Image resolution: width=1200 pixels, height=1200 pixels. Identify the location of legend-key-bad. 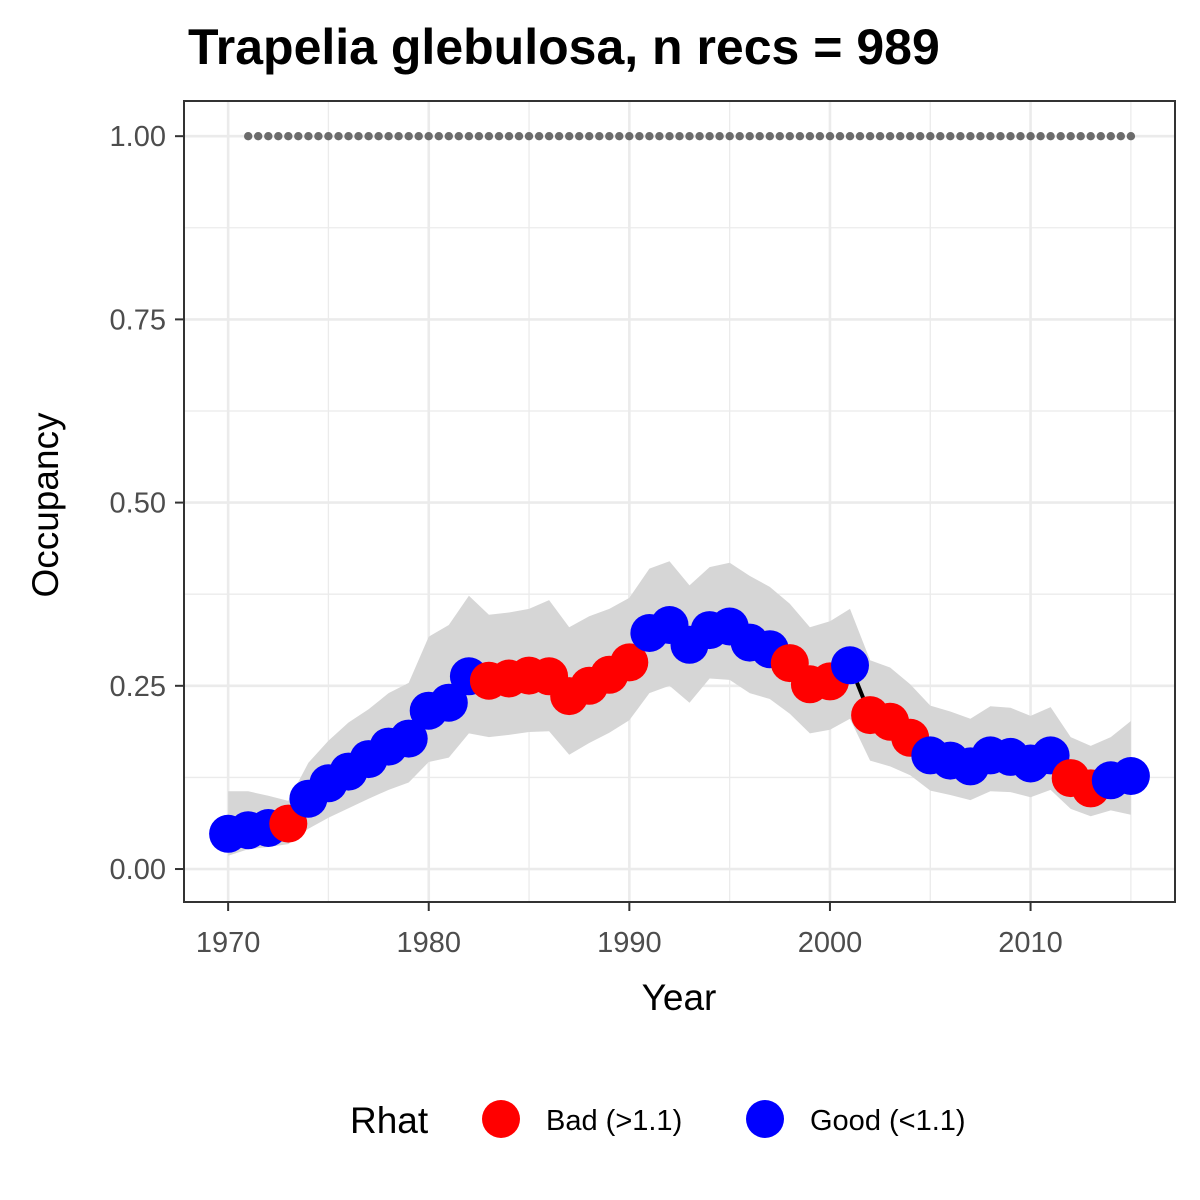
(501, 1119).